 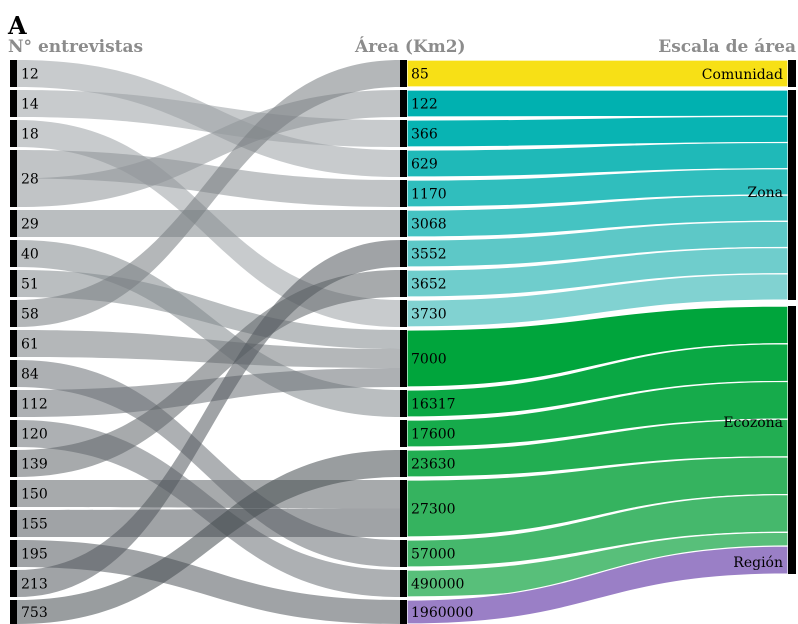 What do you see at coordinates (792, 560) in the screenshot?
I see `right-node-region` at bounding box center [792, 560].